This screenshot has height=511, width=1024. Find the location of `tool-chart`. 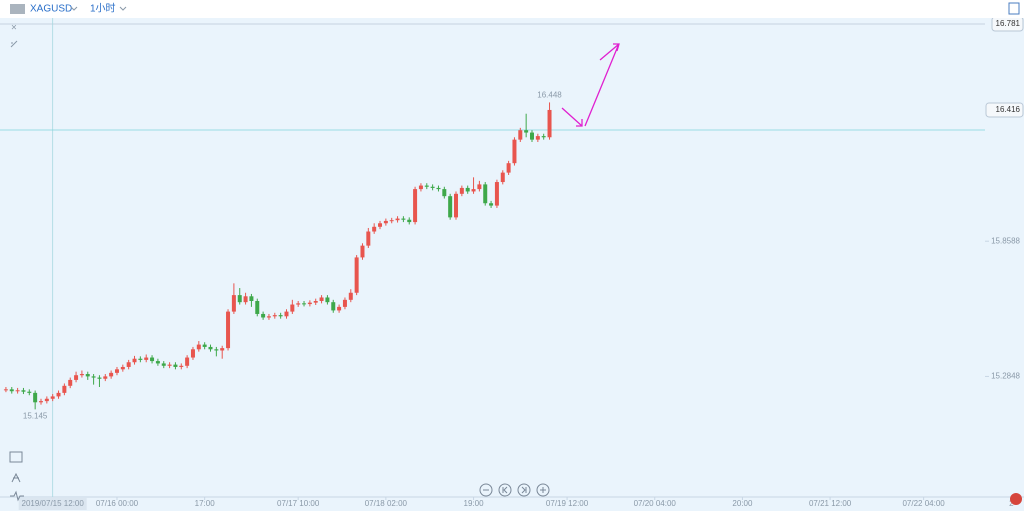

tool-chart is located at coordinates (16, 457).